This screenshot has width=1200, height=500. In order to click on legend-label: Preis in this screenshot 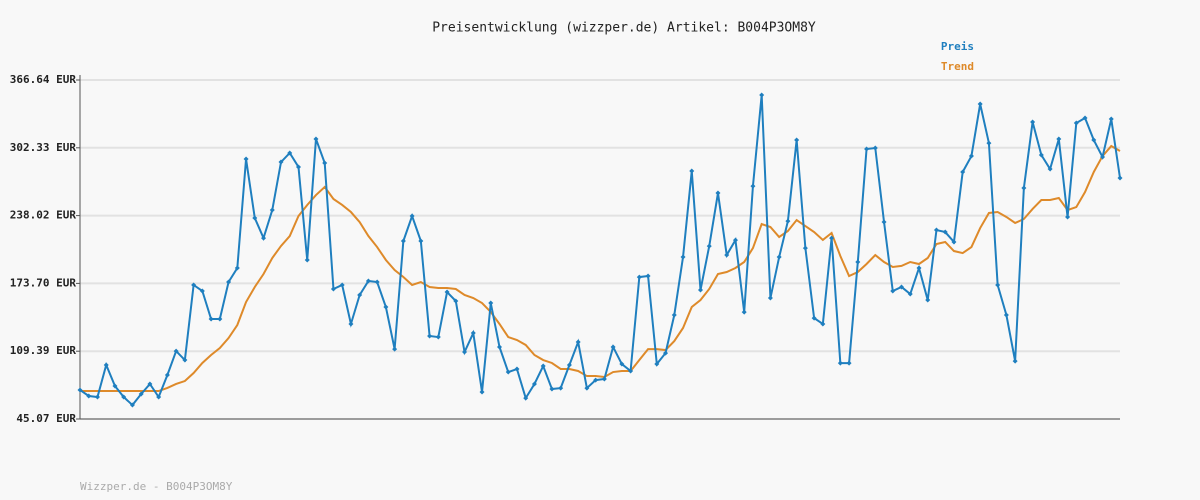, I will do `click(957, 46)`.